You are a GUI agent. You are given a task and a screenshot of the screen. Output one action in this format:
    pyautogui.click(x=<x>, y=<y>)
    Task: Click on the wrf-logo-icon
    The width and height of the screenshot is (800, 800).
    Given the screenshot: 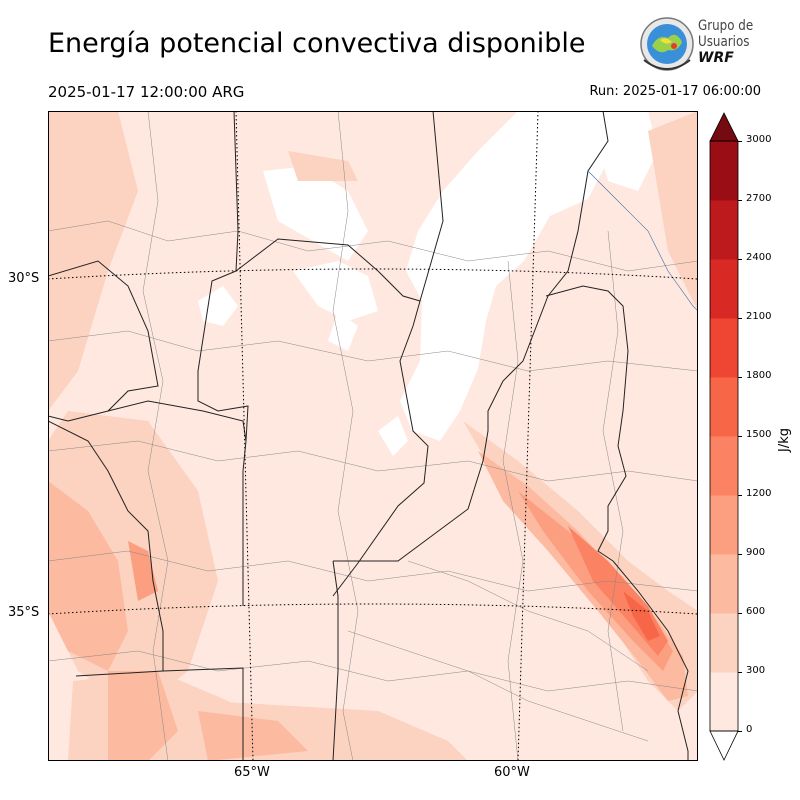 What is the action you would take?
    pyautogui.click(x=667, y=44)
    